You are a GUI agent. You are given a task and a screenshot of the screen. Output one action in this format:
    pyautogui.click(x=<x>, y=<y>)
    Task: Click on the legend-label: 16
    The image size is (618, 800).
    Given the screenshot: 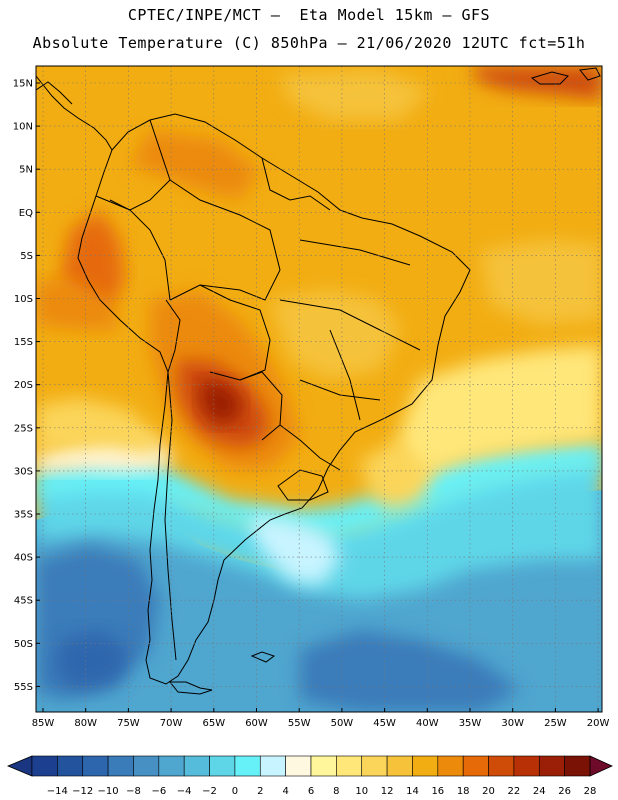 What is the action you would take?
    pyautogui.click(x=437, y=791)
    